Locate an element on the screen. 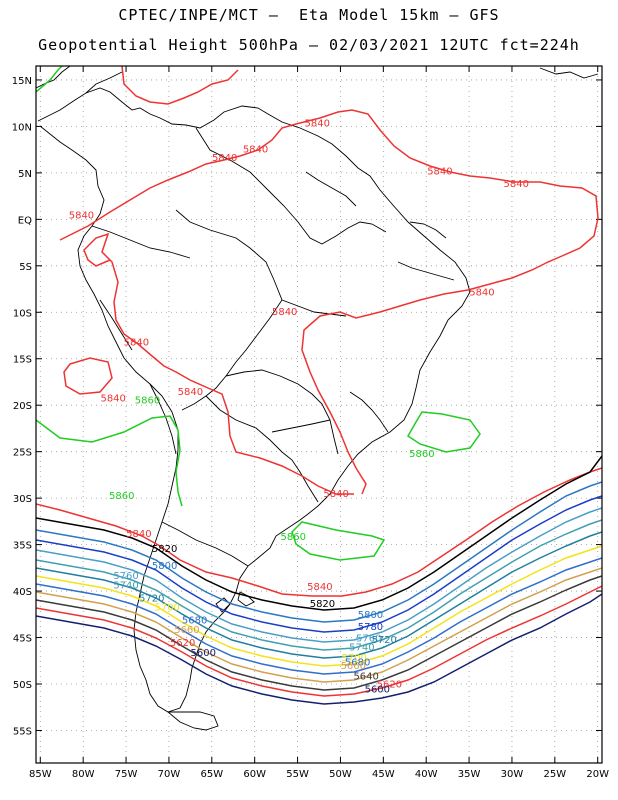 This screenshot has height=800, width=618. lon-tick-label: 65W is located at coordinates (211, 774).